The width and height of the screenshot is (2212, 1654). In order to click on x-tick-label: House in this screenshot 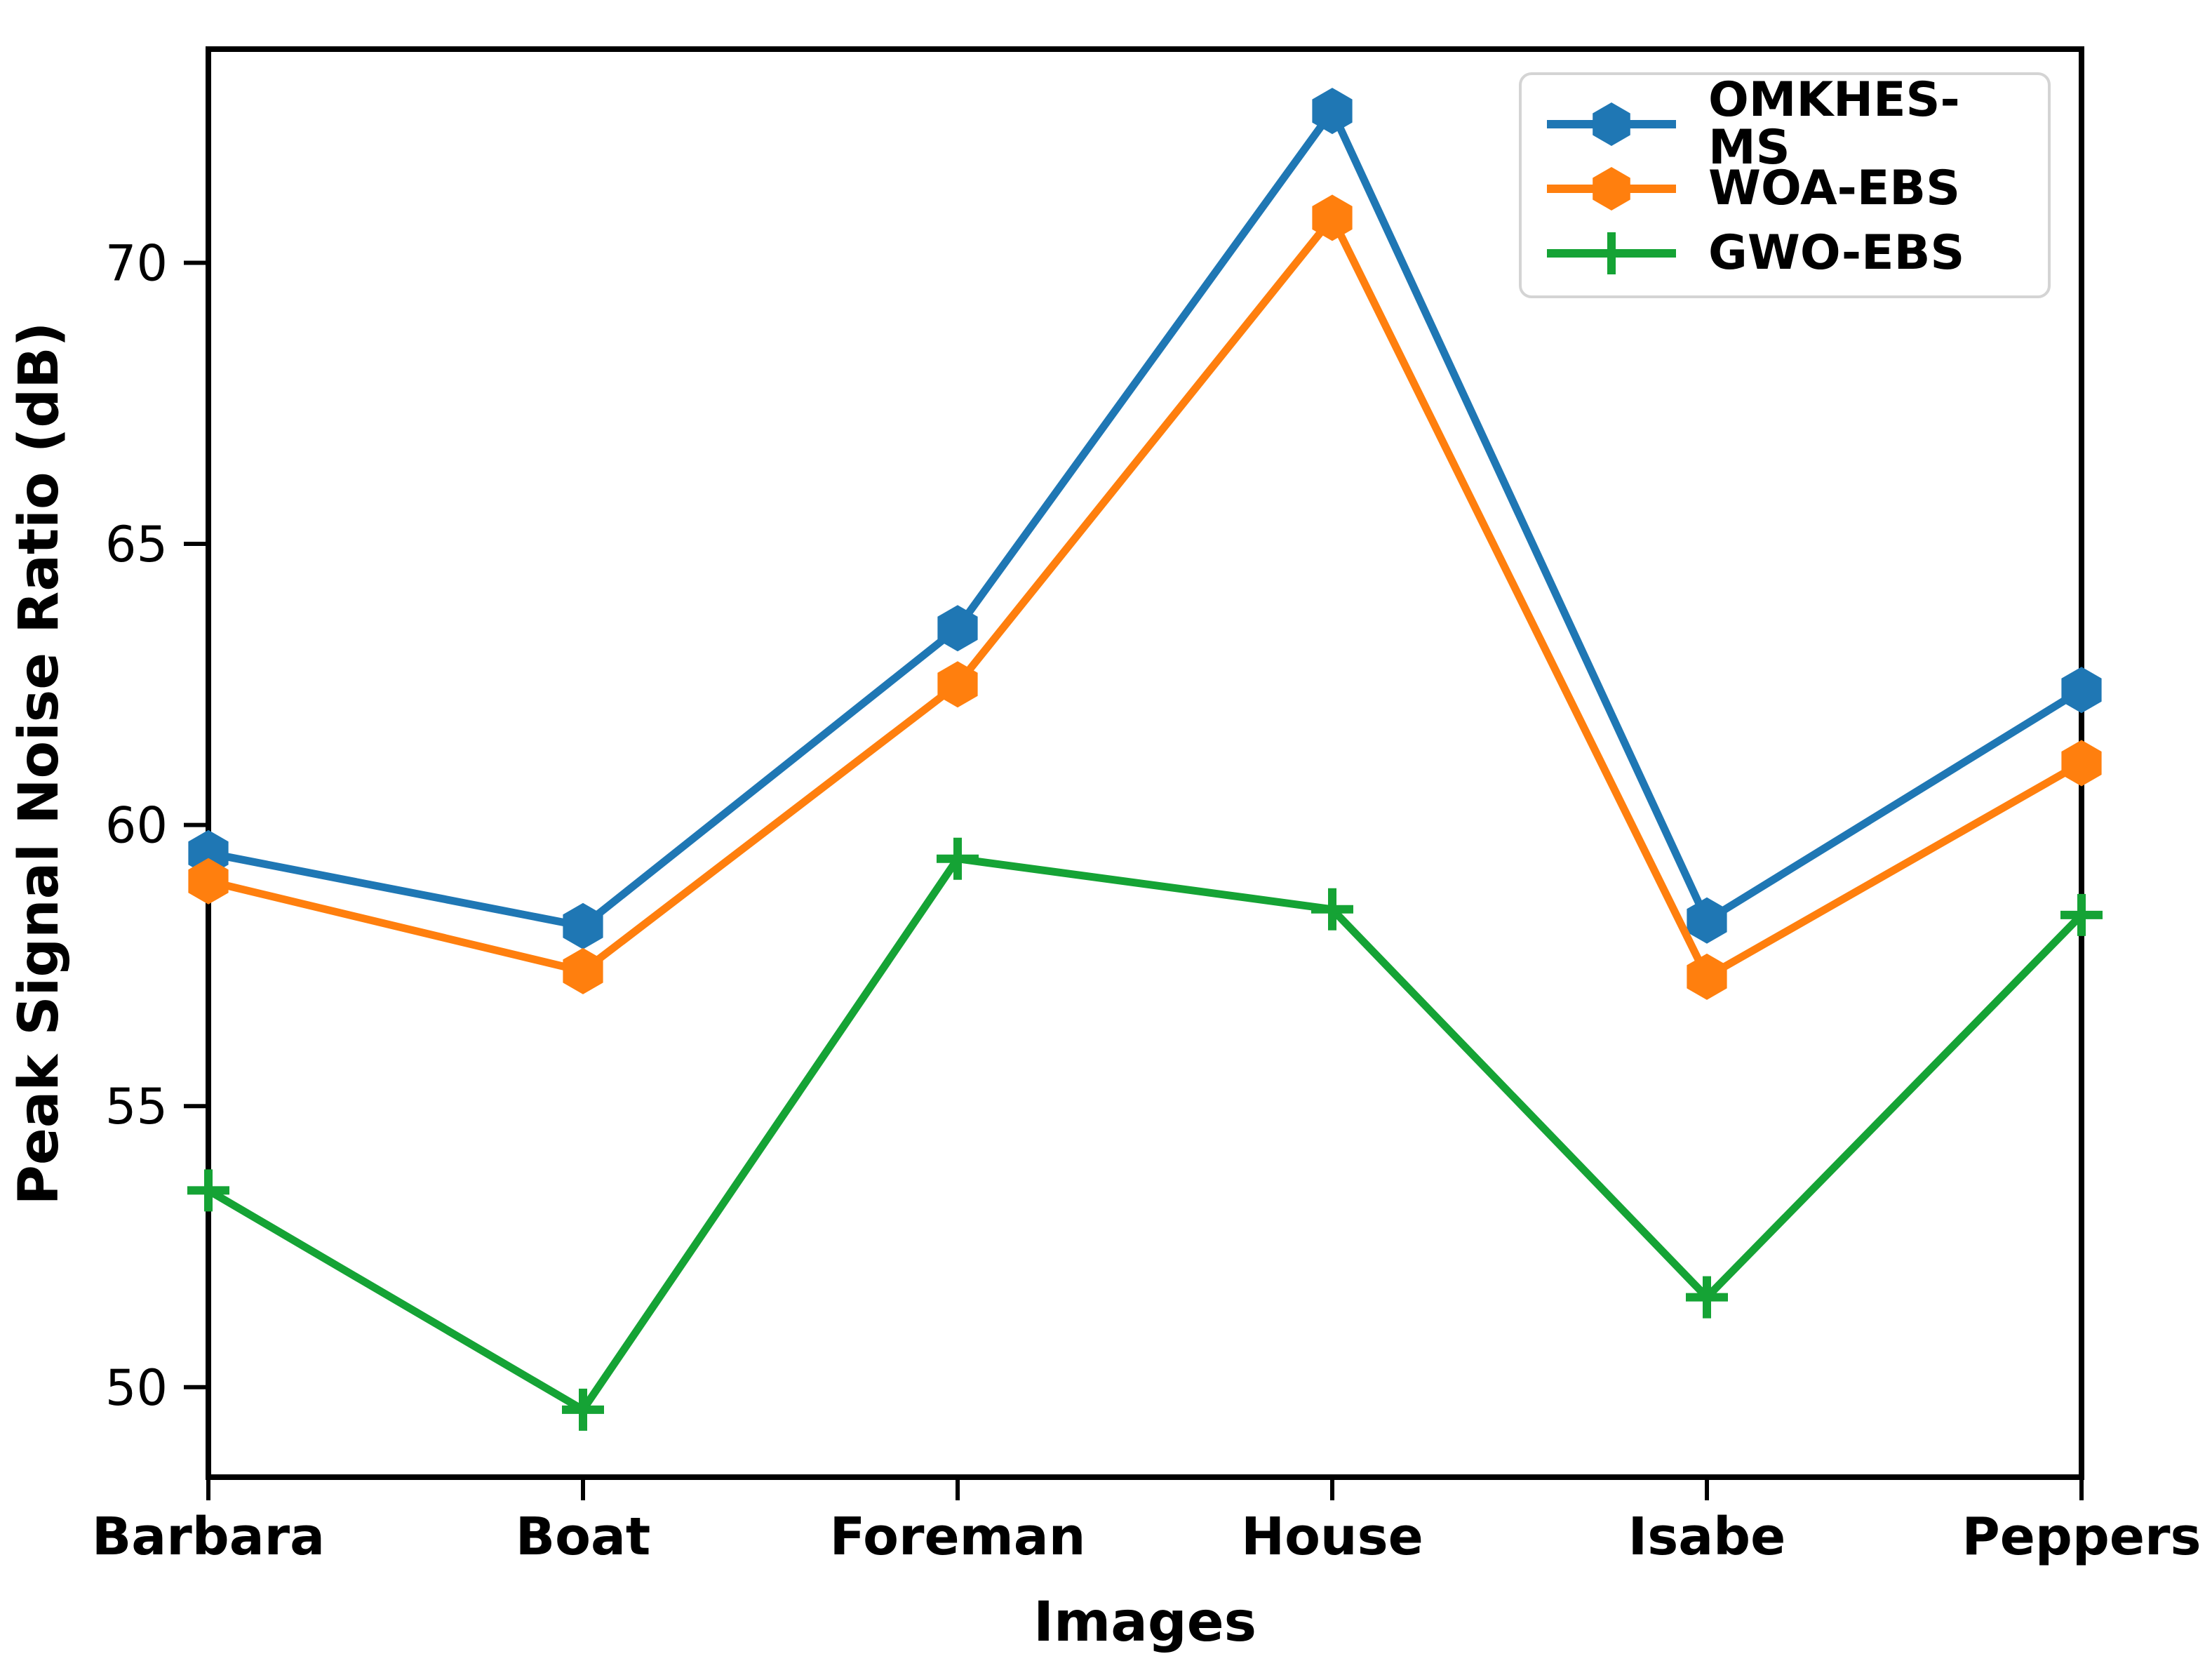, I will do `click(1332, 1537)`.